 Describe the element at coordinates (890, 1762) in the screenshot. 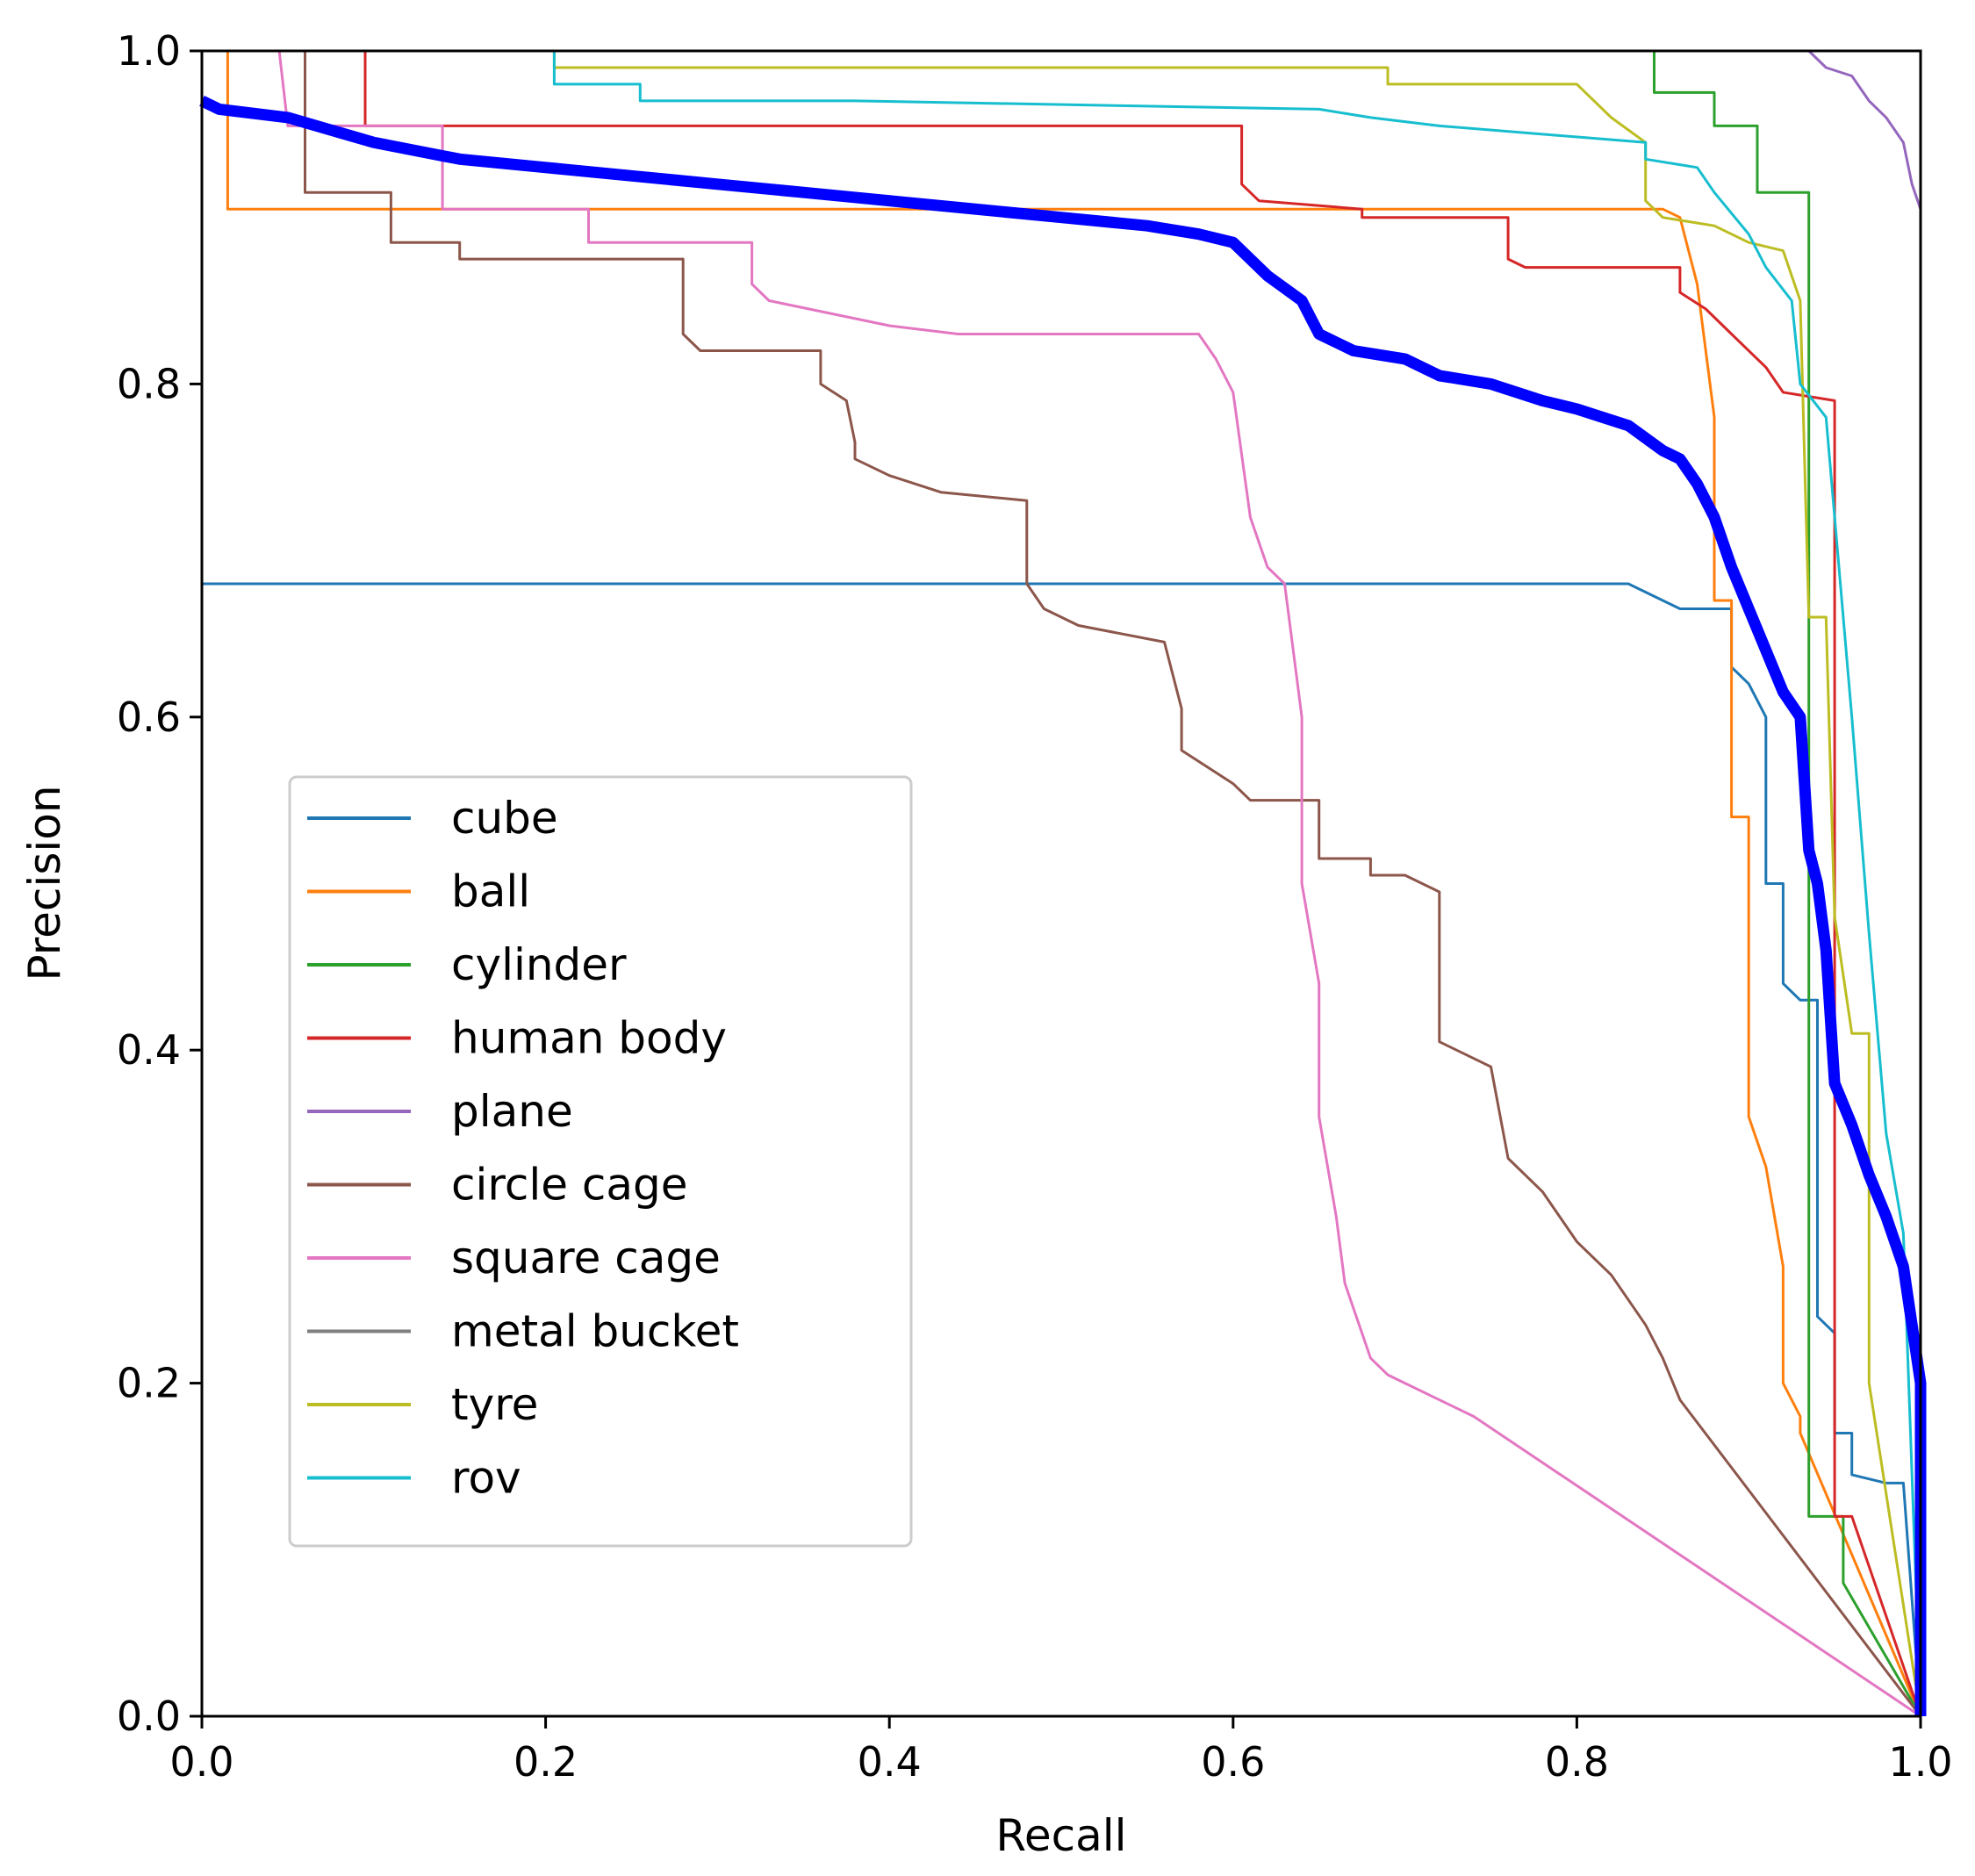

I see `x-tick-label: 0.4` at that location.